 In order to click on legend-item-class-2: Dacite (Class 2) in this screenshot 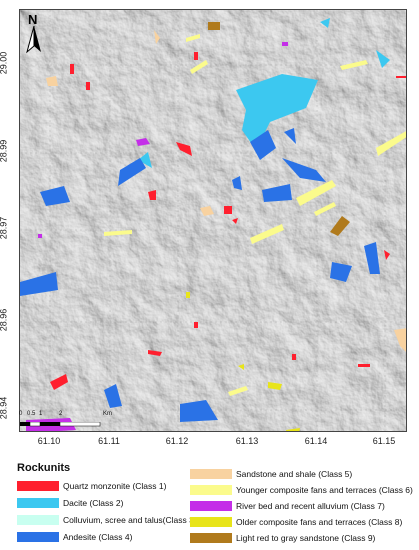, I will do `click(70, 502)`.